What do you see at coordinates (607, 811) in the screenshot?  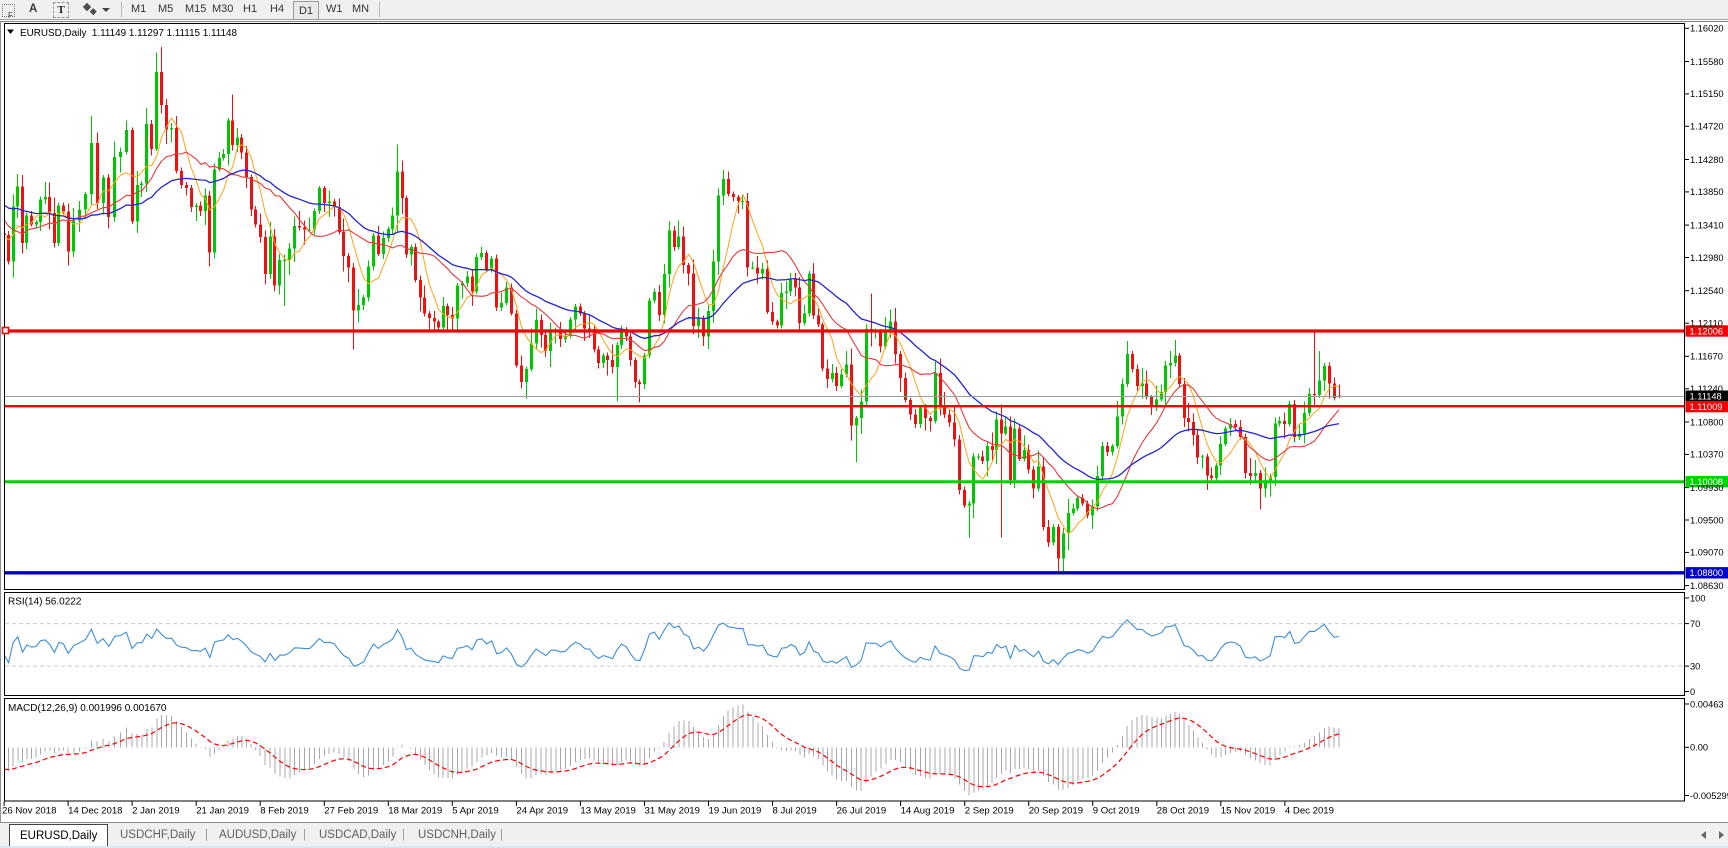 I see `svg-text: 13 May 2019` at bounding box center [607, 811].